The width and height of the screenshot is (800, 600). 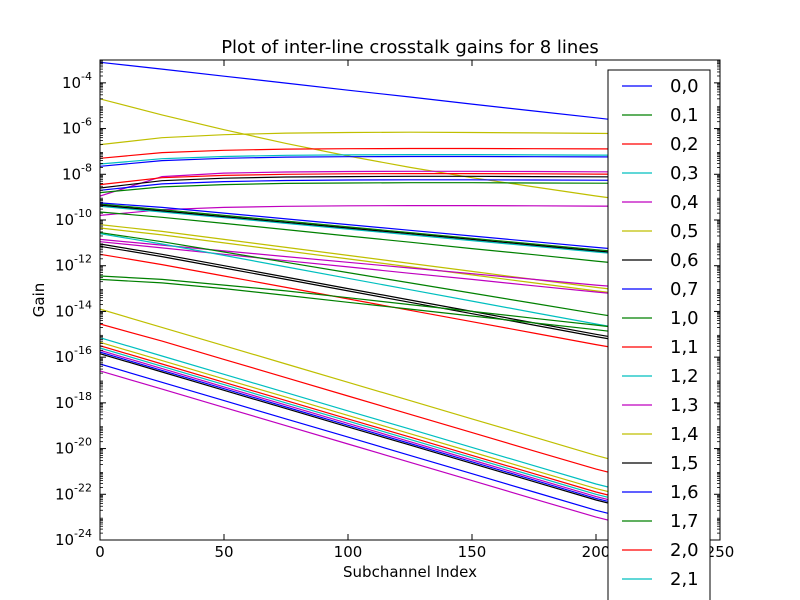 I want to click on legend-label: 1,4, so click(x=684, y=434).